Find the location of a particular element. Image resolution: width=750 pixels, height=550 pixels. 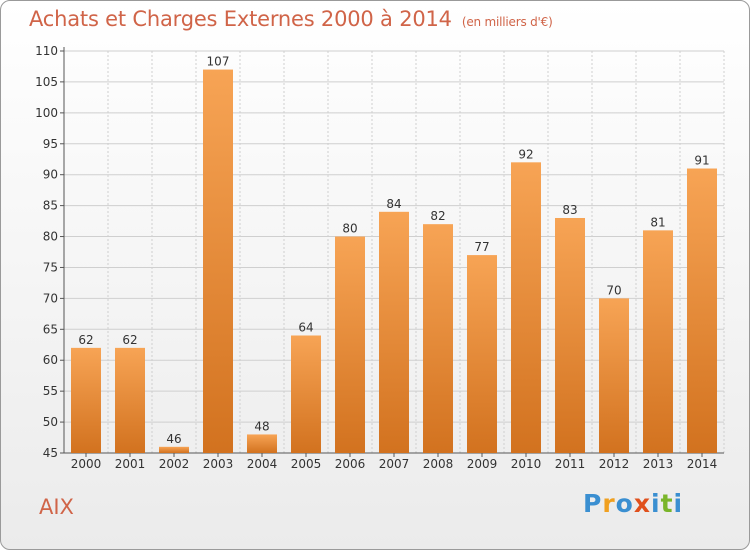

data-label: 48 is located at coordinates (261, 426).